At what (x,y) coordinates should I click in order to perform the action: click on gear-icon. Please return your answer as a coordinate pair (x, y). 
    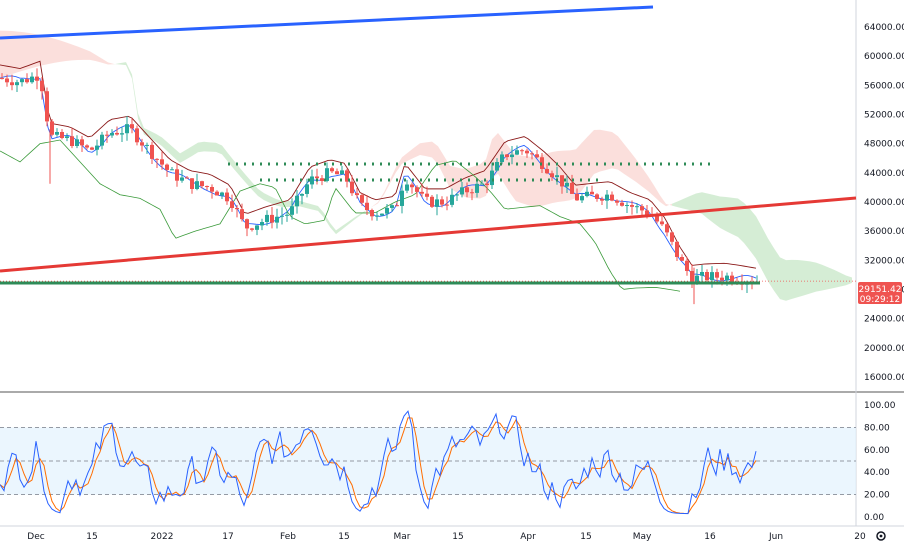
    Looking at the image, I should click on (881, 536).